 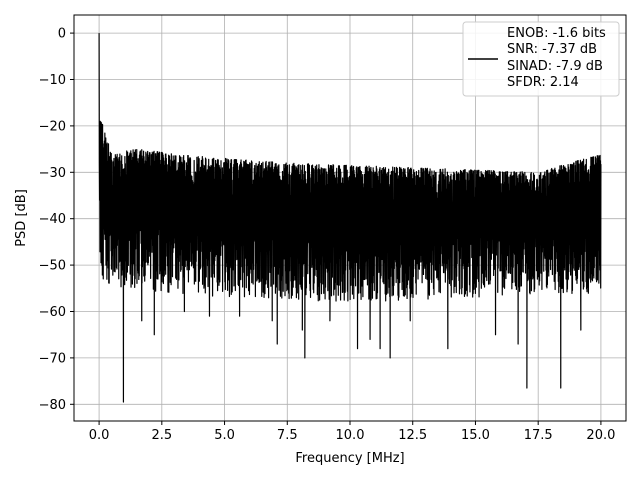 What do you see at coordinates (556, 33) in the screenshot?
I see `legend-line-enob: ENOB: -1.6 bits` at bounding box center [556, 33].